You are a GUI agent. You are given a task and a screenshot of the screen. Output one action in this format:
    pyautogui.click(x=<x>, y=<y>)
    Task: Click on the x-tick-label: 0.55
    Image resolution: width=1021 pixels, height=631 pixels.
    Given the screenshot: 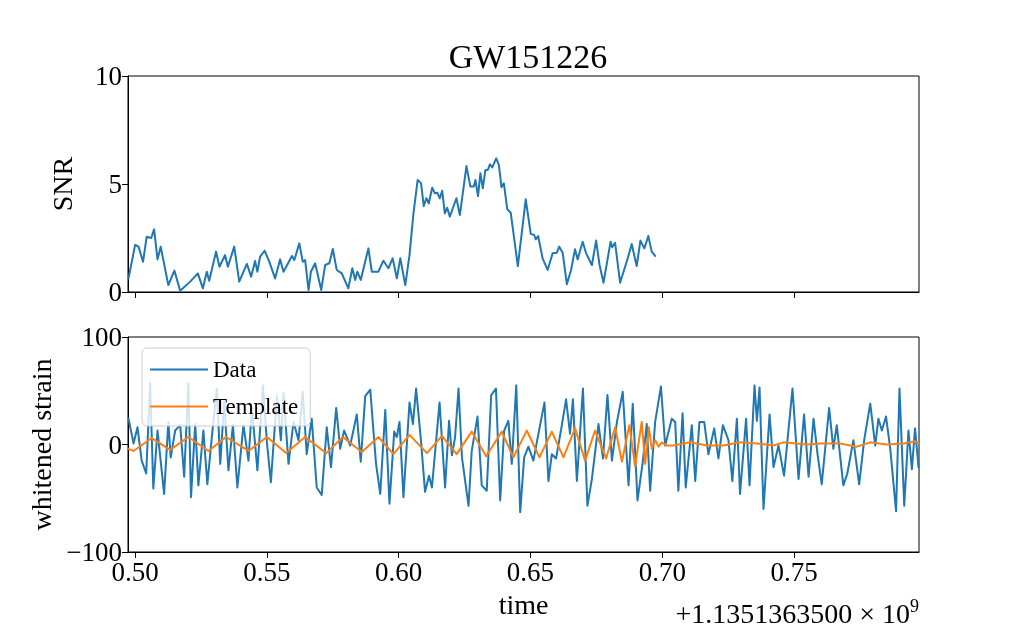 What is the action you would take?
    pyautogui.click(x=267, y=571)
    